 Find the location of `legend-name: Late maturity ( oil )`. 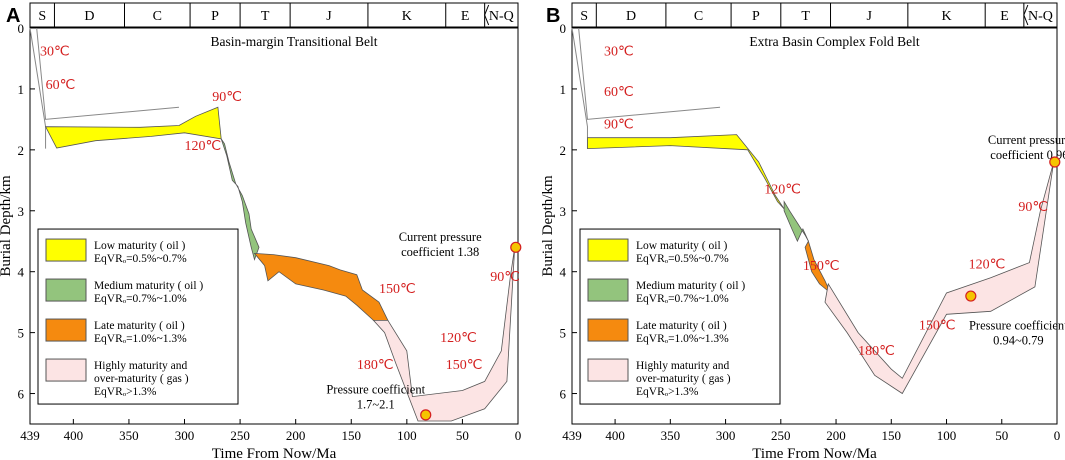

legend-name: Late maturity ( oil ) is located at coordinates (139, 326).